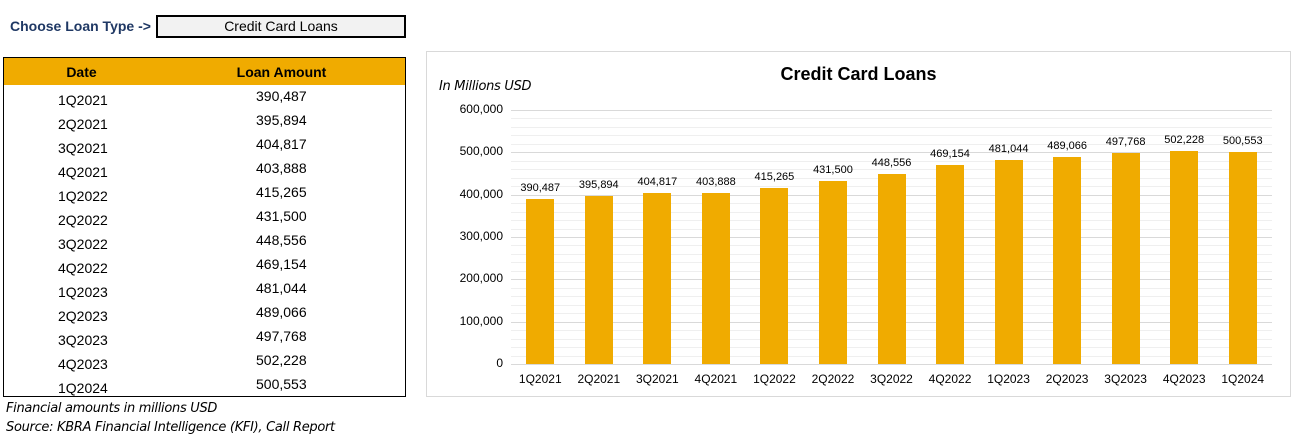 The width and height of the screenshot is (1305, 444). What do you see at coordinates (1125, 142) in the screenshot?
I see `bar-data-label: 497,768` at bounding box center [1125, 142].